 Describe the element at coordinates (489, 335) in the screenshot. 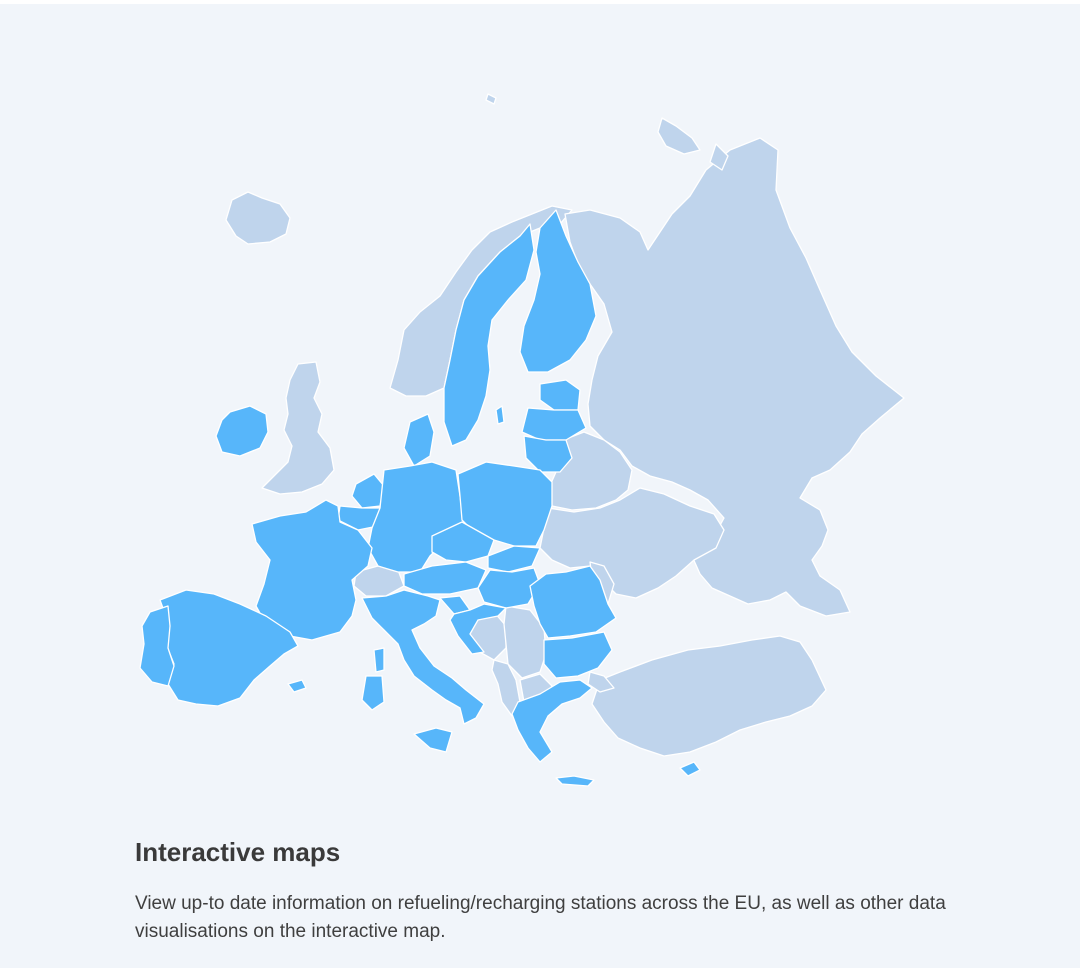

I see `map-region-sweden` at that location.